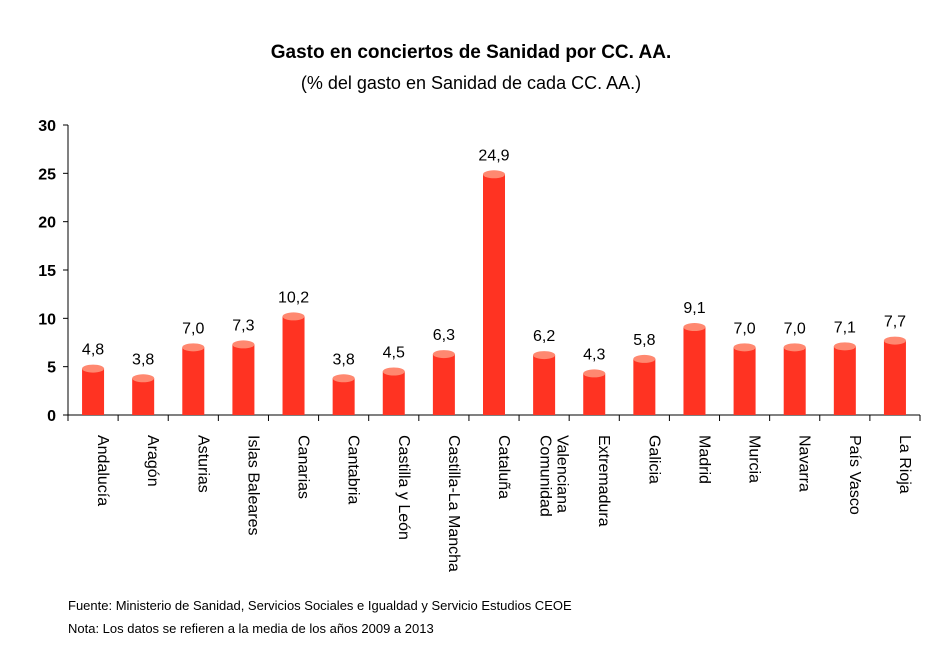  What do you see at coordinates (202, 464) in the screenshot?
I see `x-tick-label: Asturias` at bounding box center [202, 464].